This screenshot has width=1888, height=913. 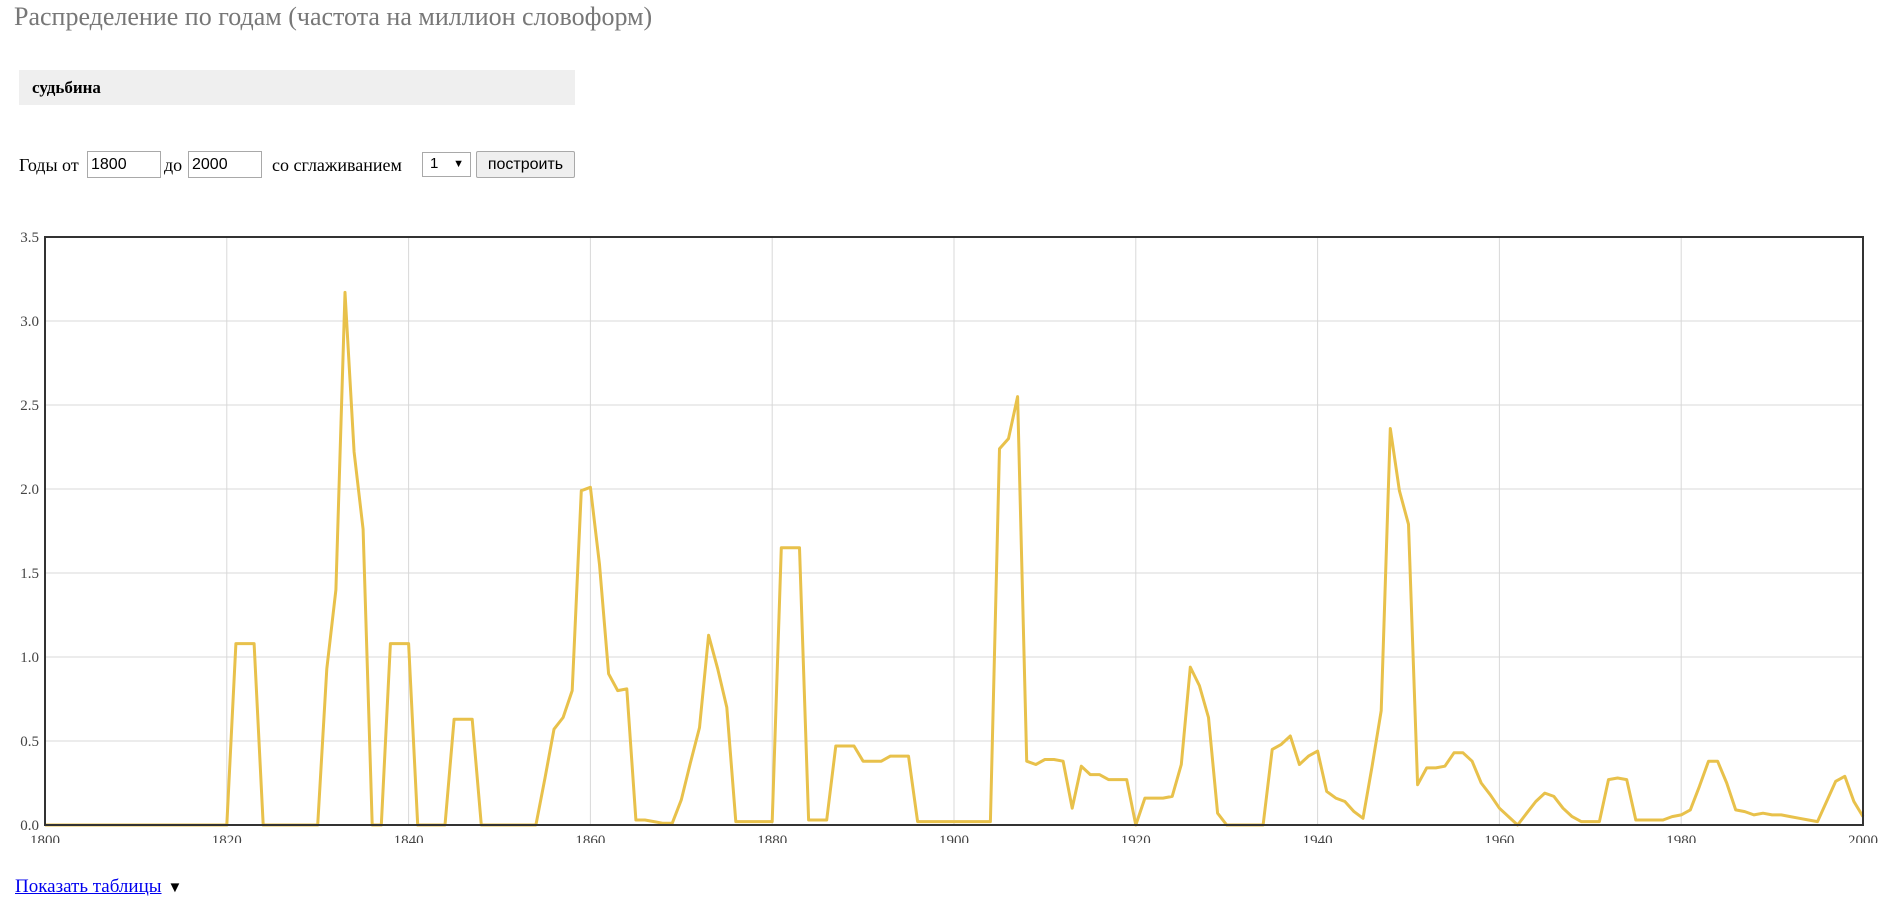 What do you see at coordinates (297, 87) in the screenshot?
I see `query-box: судьбина` at bounding box center [297, 87].